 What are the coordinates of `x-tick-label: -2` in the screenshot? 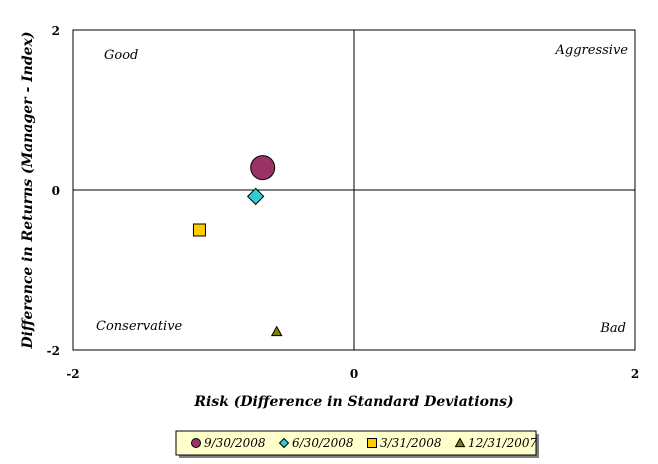 It's located at (72, 374).